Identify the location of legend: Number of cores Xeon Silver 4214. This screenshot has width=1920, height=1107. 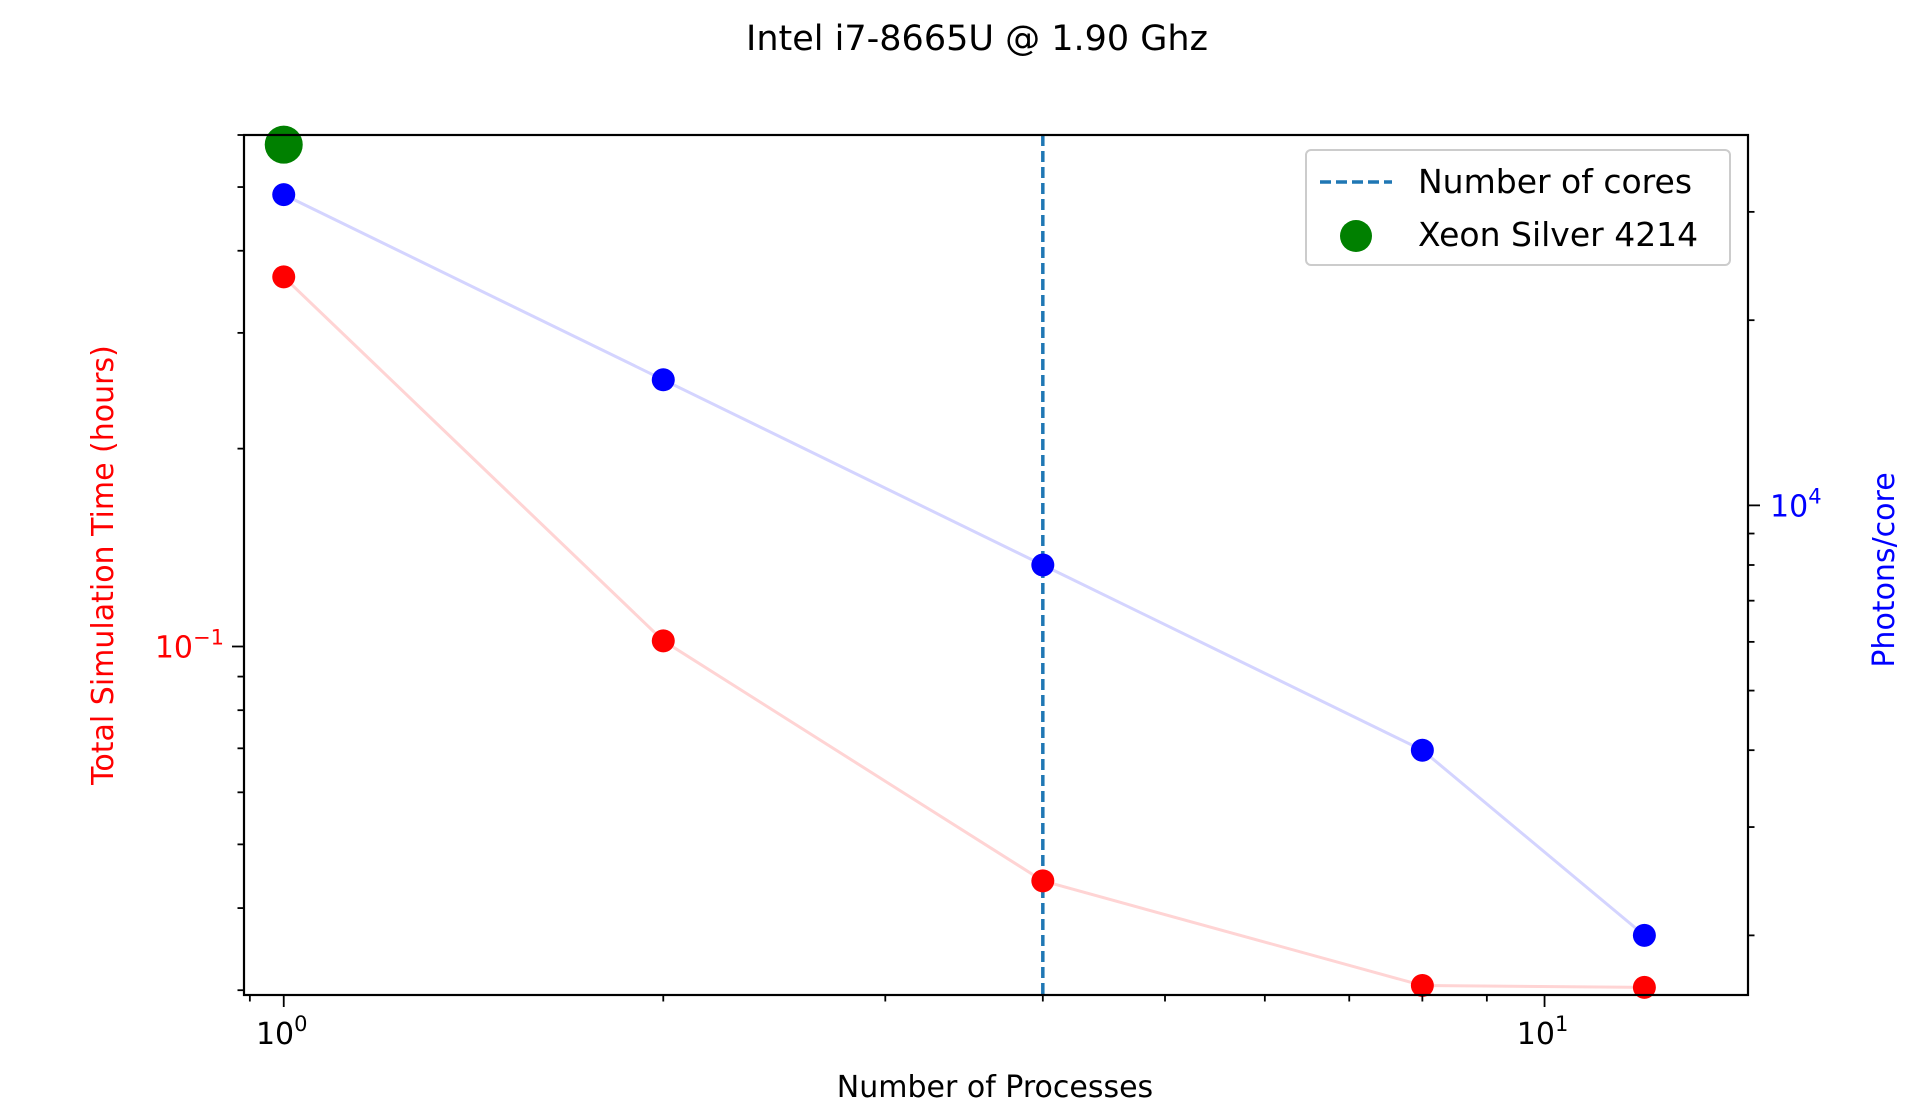
(1518, 207).